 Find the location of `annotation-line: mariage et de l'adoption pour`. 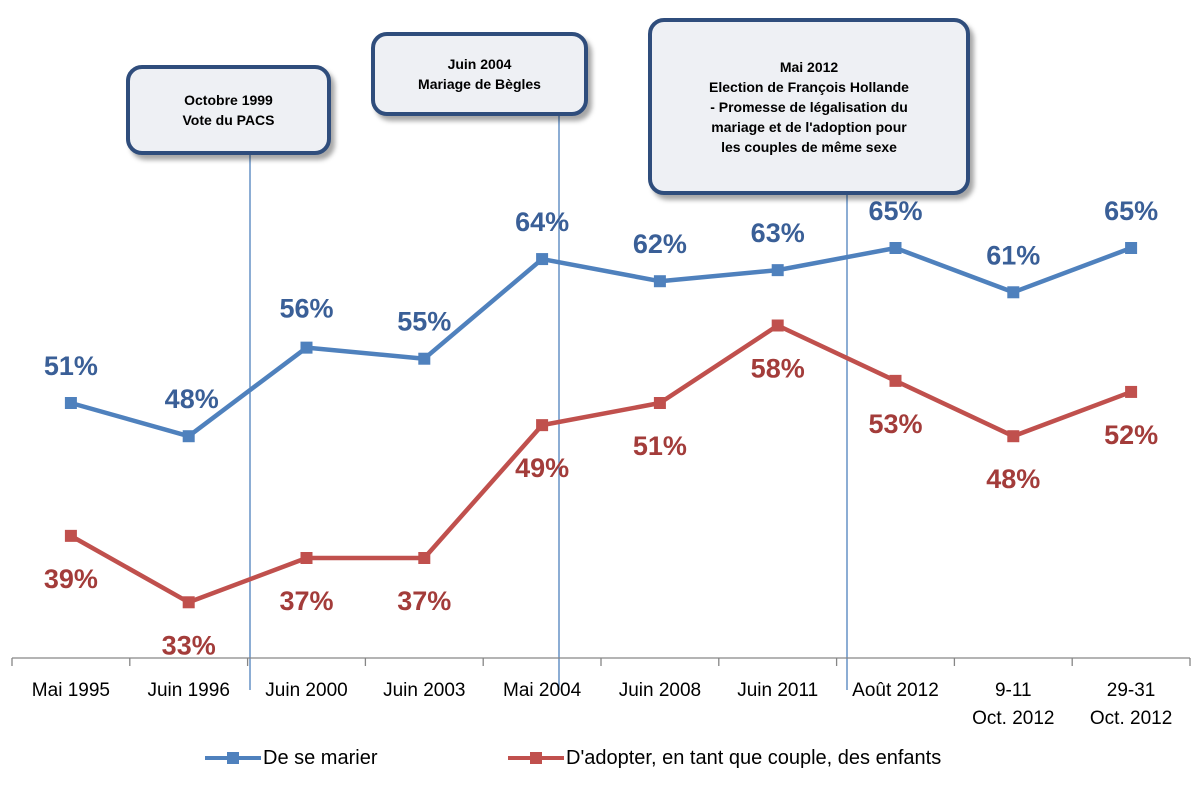

annotation-line: mariage et de l'adoption pour is located at coordinates (809, 126).